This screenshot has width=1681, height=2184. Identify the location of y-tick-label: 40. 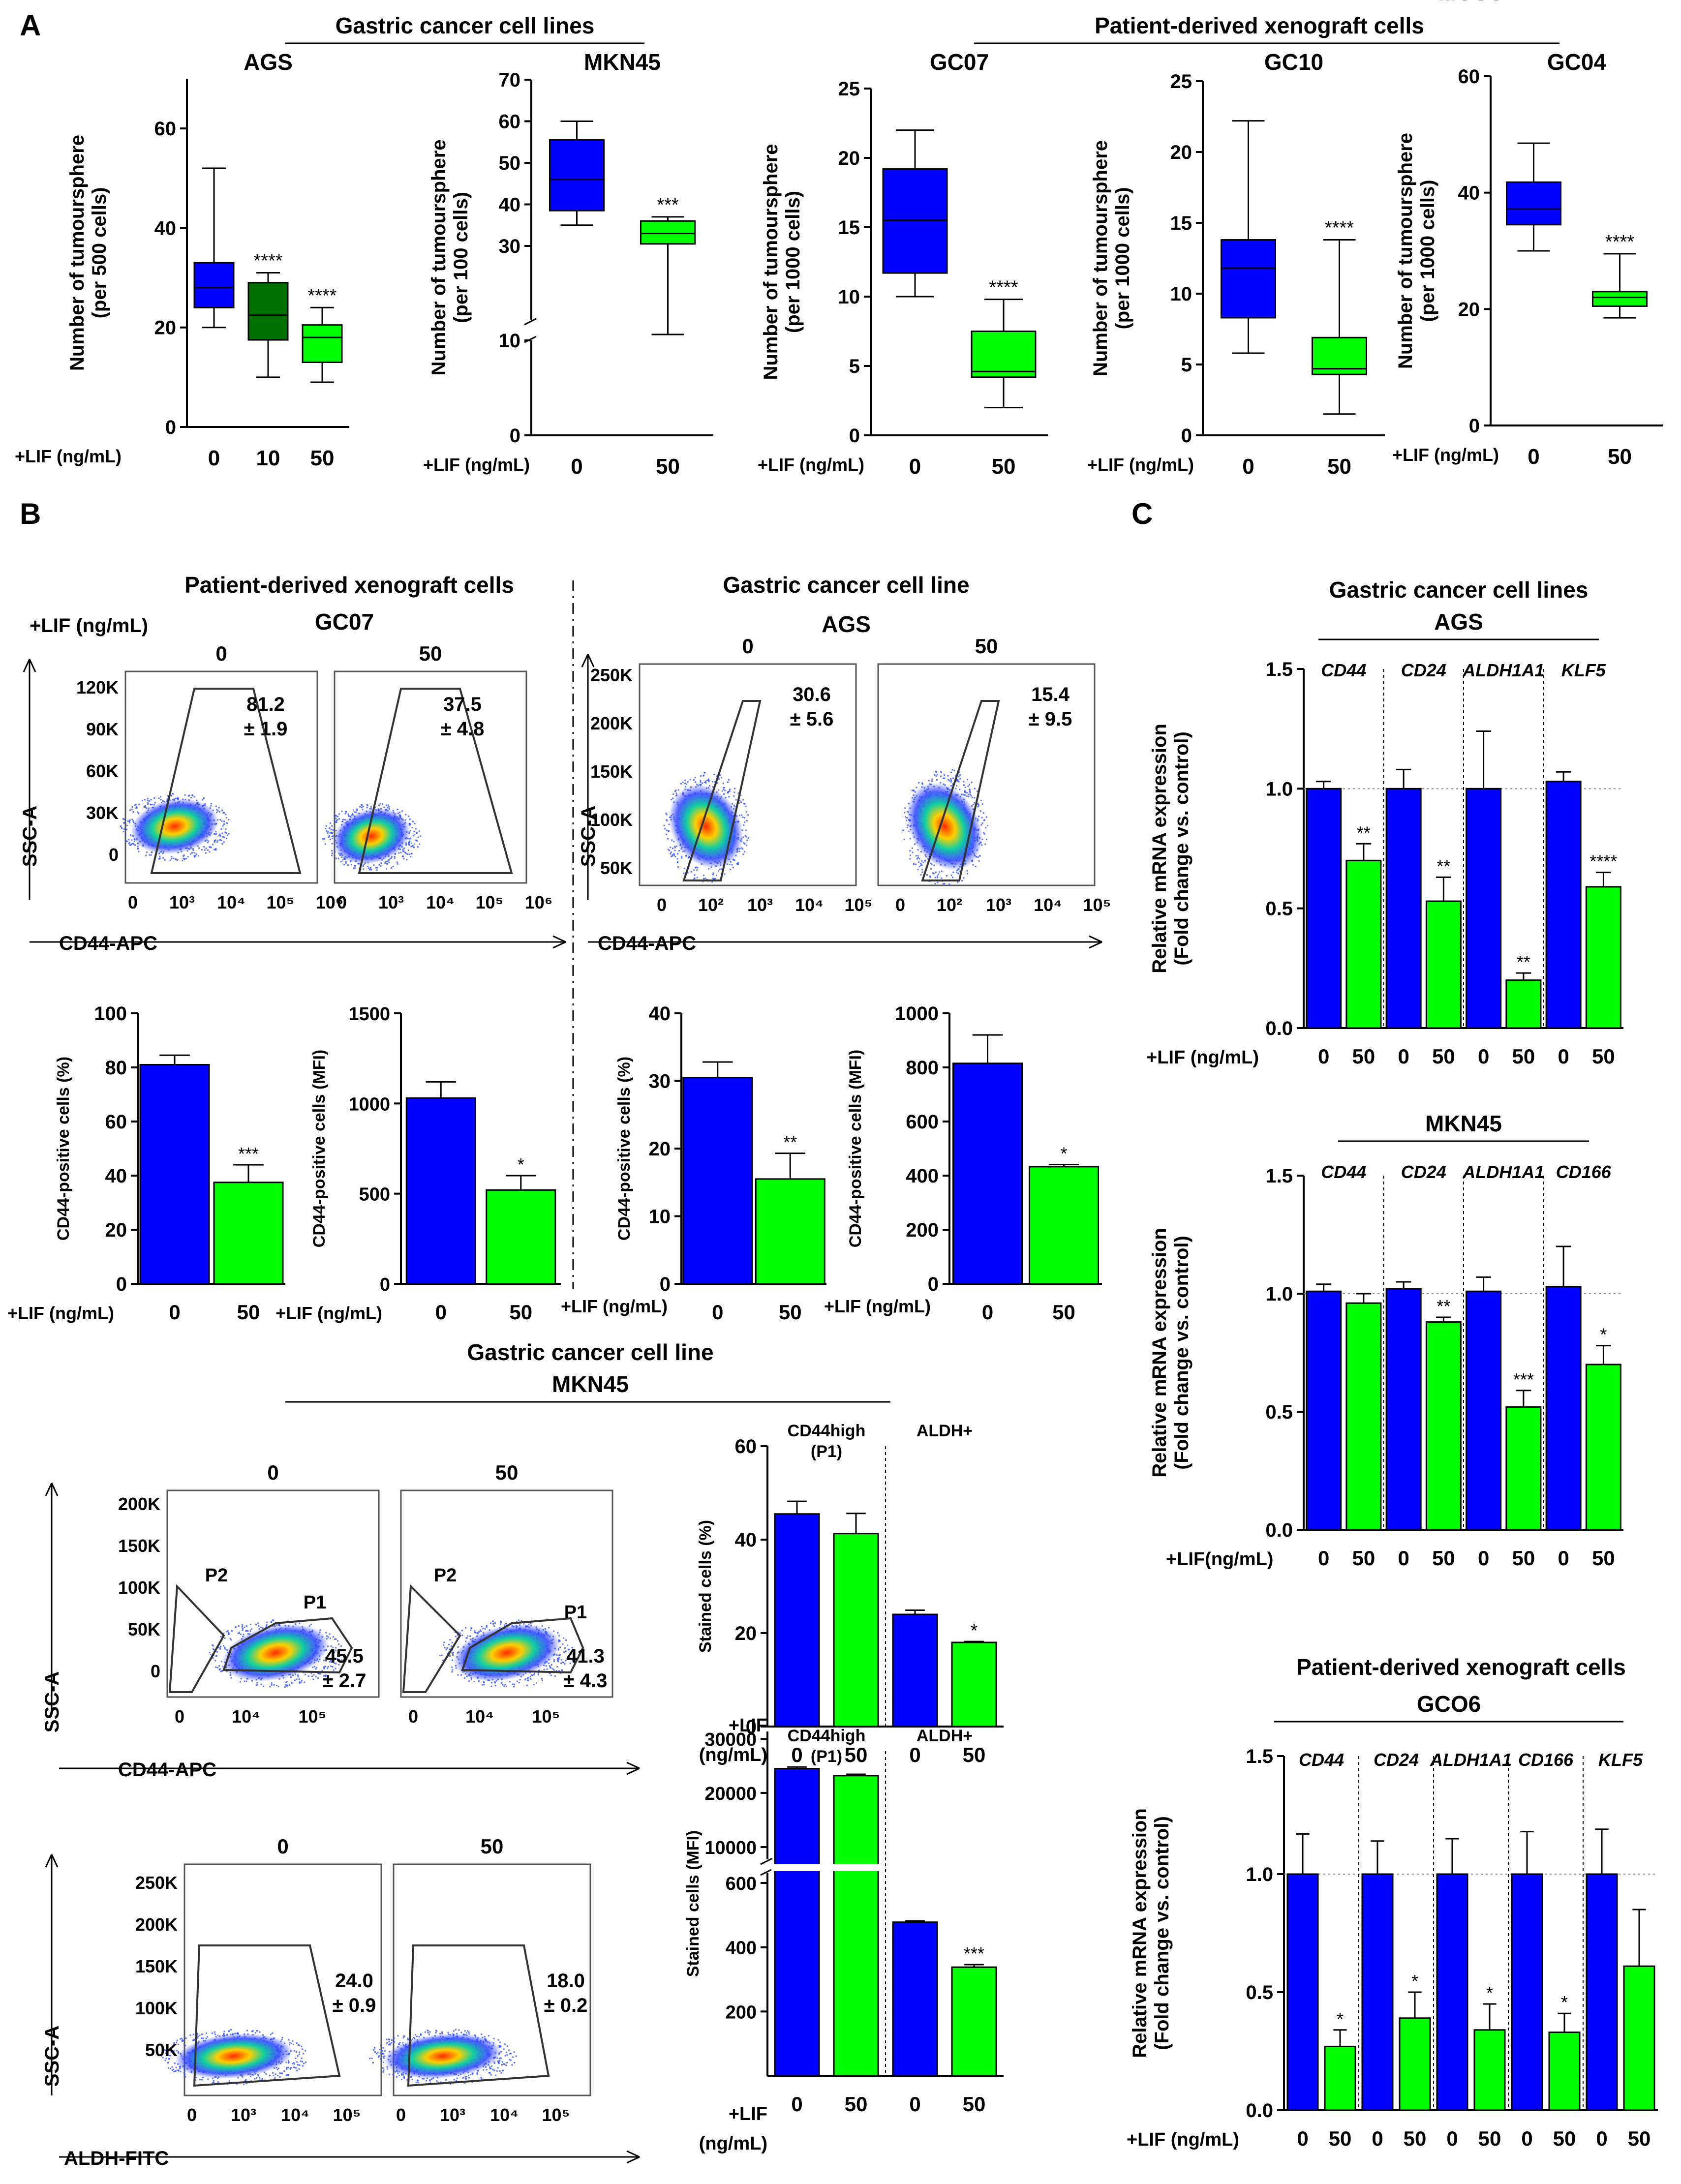
(165, 228).